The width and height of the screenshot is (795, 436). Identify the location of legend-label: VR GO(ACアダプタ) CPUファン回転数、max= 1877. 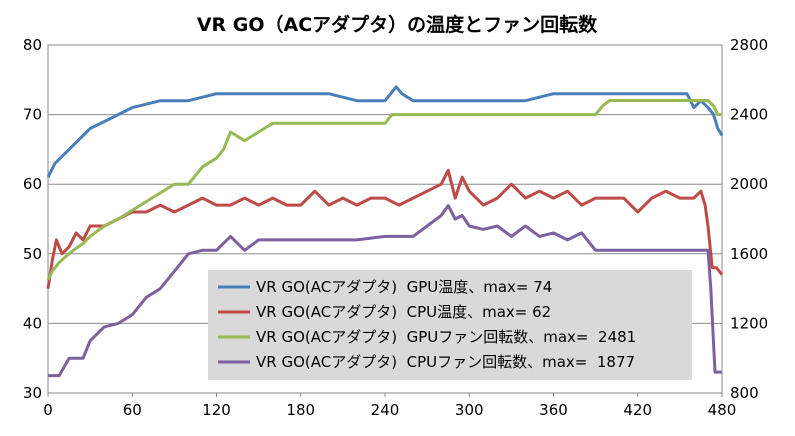
(445, 362).